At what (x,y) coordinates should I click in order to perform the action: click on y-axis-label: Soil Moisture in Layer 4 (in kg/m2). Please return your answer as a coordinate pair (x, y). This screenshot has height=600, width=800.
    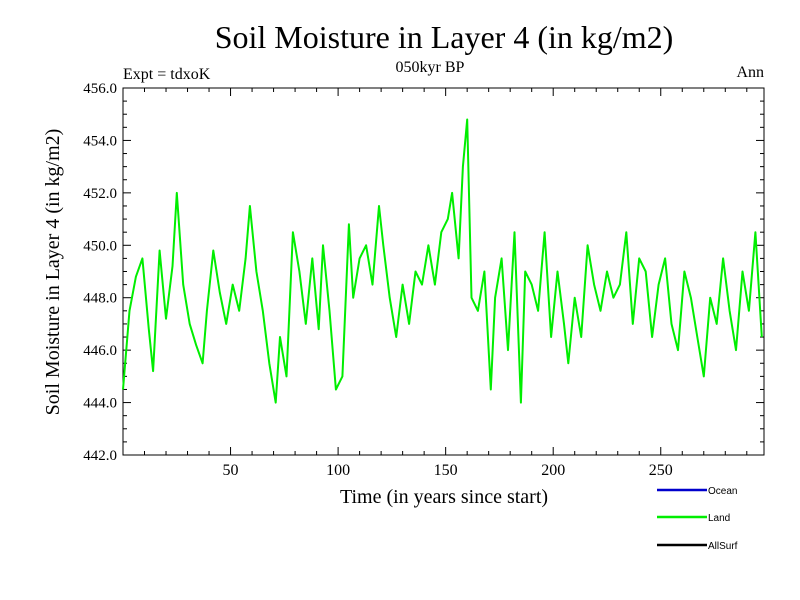
    Looking at the image, I should click on (53, 272).